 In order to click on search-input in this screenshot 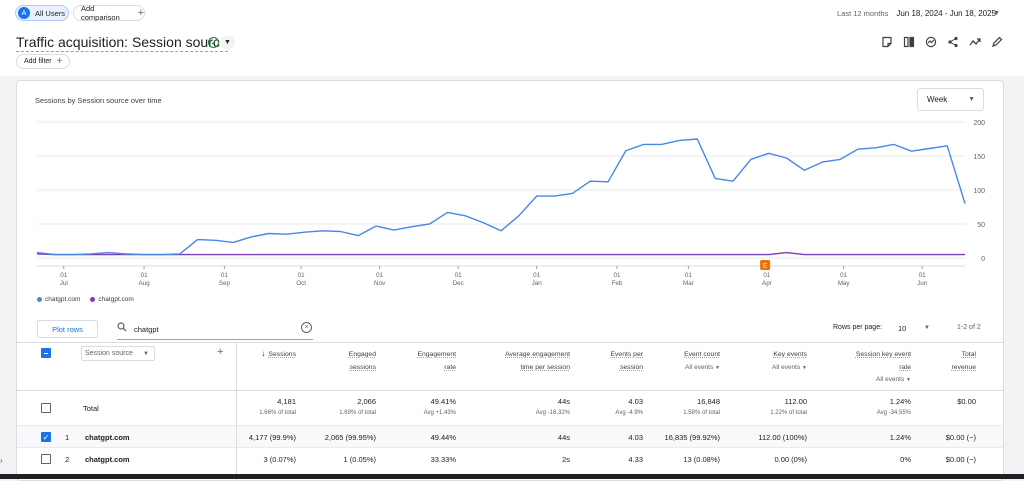, I will do `click(214, 329)`.